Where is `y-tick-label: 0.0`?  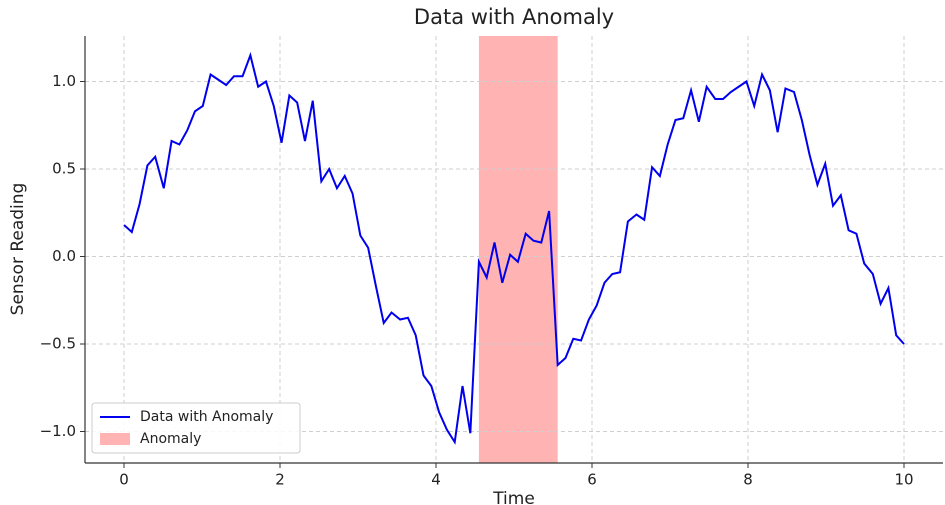 y-tick-label: 0.0 is located at coordinates (64, 256).